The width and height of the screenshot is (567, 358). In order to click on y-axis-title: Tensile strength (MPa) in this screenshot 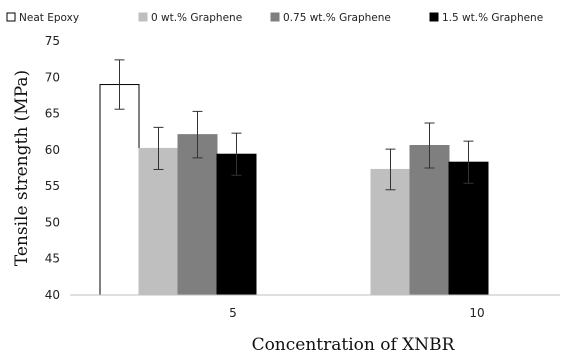, I will do `click(22, 168)`.